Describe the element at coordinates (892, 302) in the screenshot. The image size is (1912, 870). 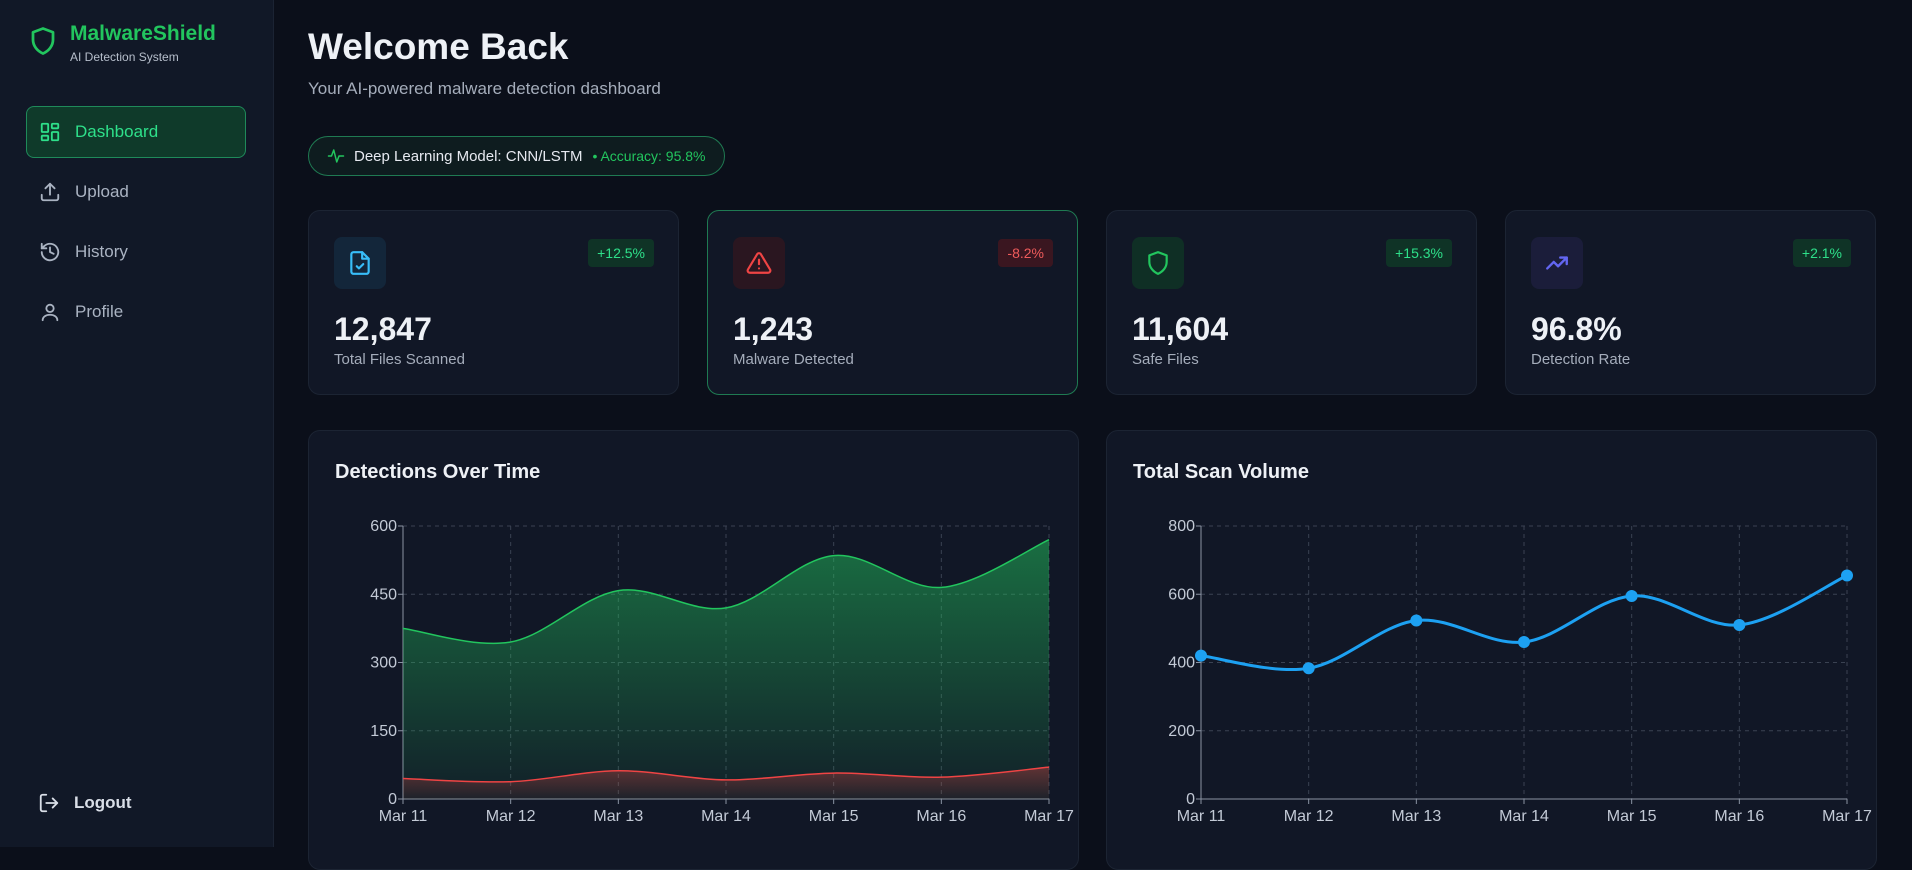
I see `stat-card-malware: -8.2% 1,243 Malware Detected` at that location.